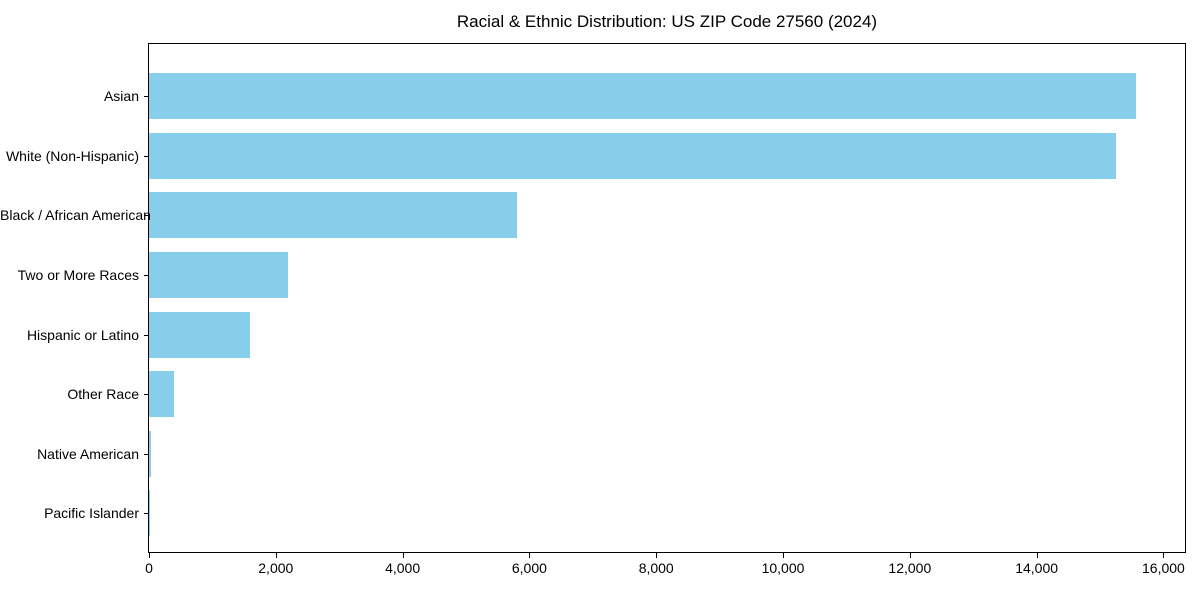  What do you see at coordinates (149, 568) in the screenshot?
I see `x-tick-label: 0` at bounding box center [149, 568].